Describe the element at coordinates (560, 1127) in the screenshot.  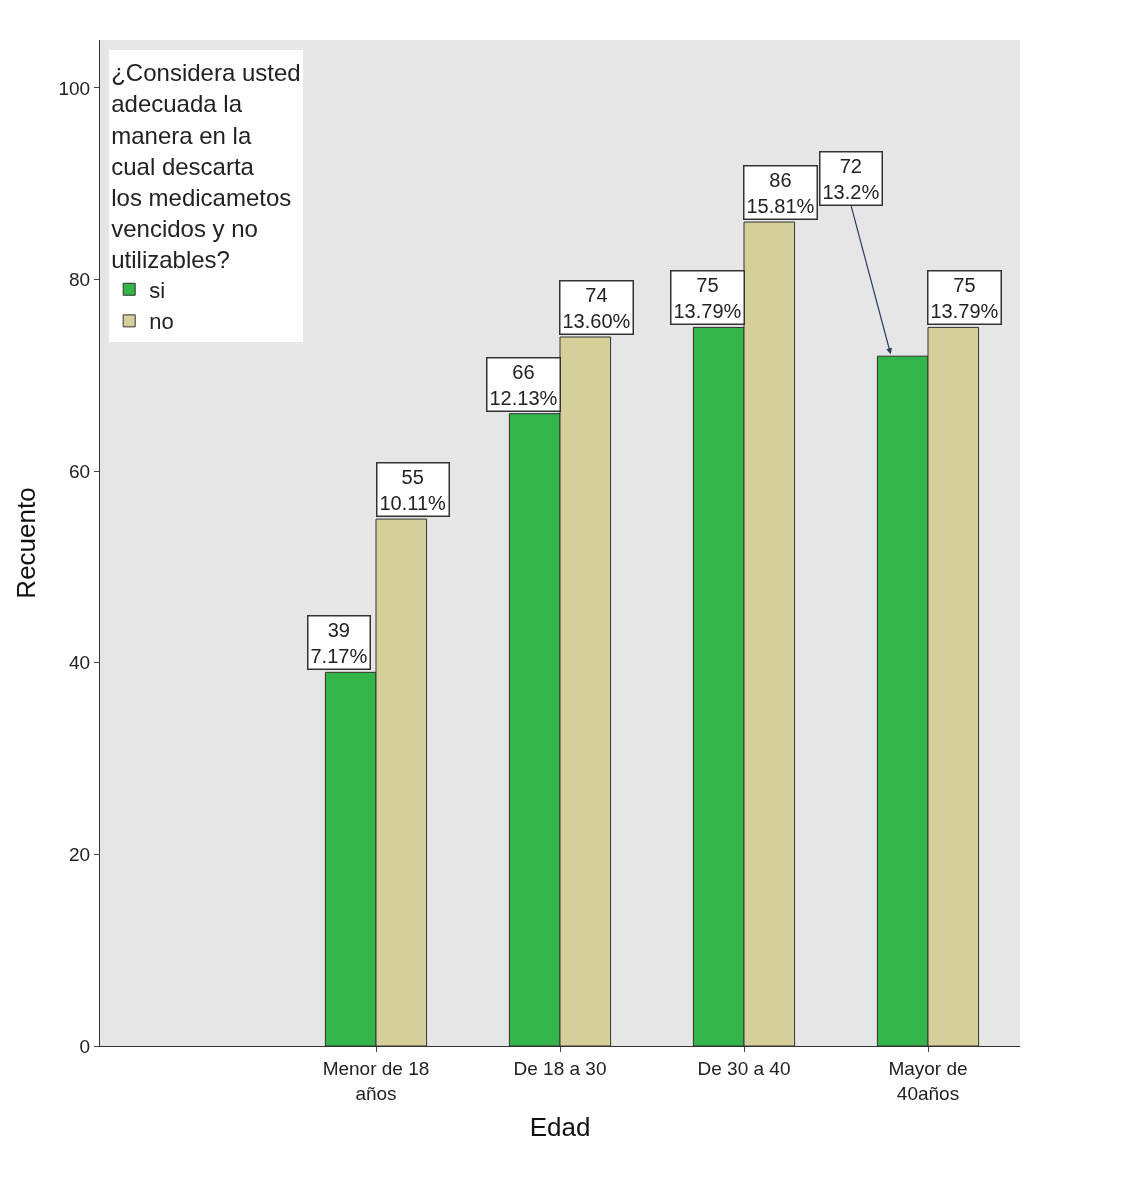
I see `x-axis-title: Edad` at that location.